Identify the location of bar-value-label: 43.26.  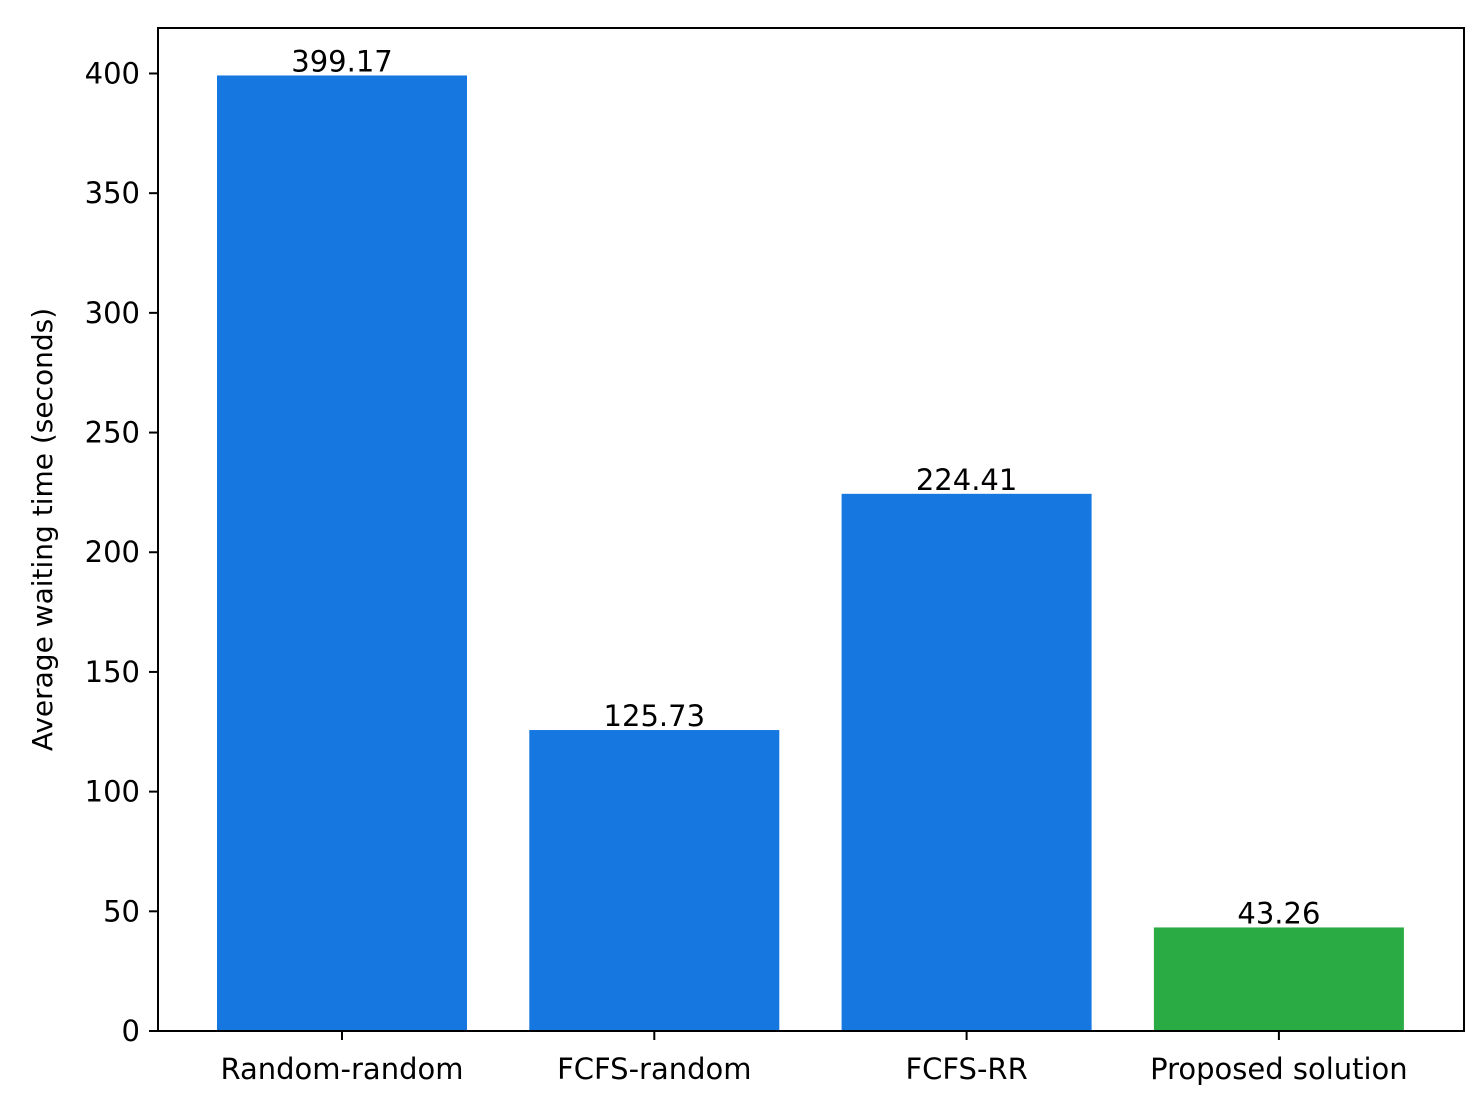
(1278, 913).